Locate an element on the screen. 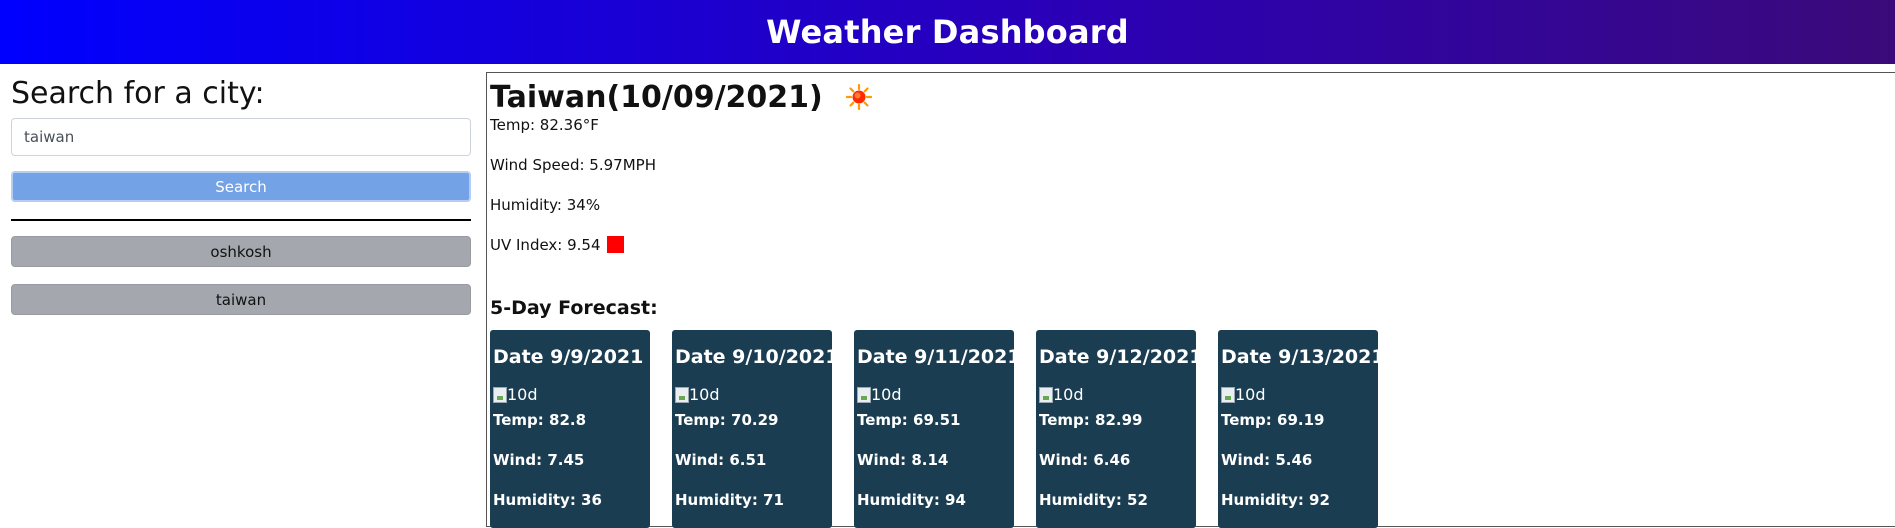 This screenshot has width=1895, height=528. current-weather-title: Taiwan(10/09/2021) is located at coordinates (681, 97).